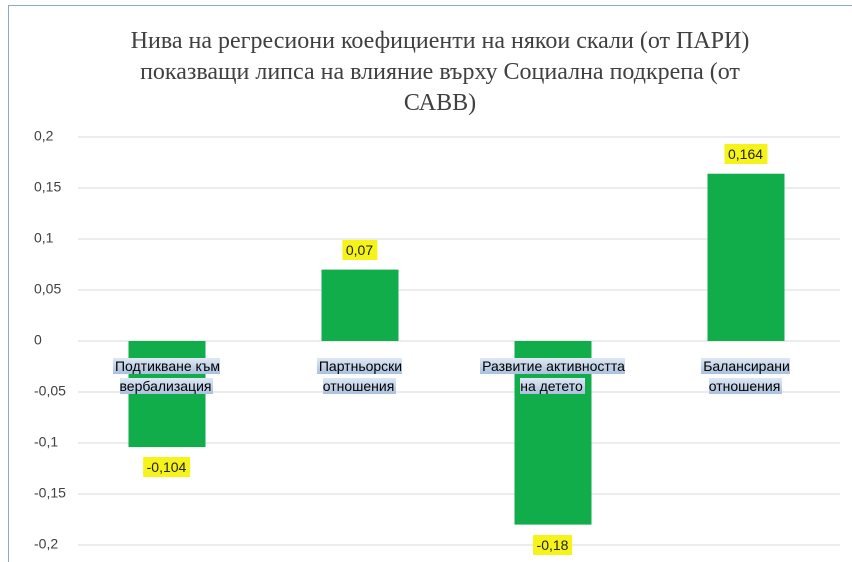  I want to click on x-tick-label: Балансирани отношения, so click(746, 376).